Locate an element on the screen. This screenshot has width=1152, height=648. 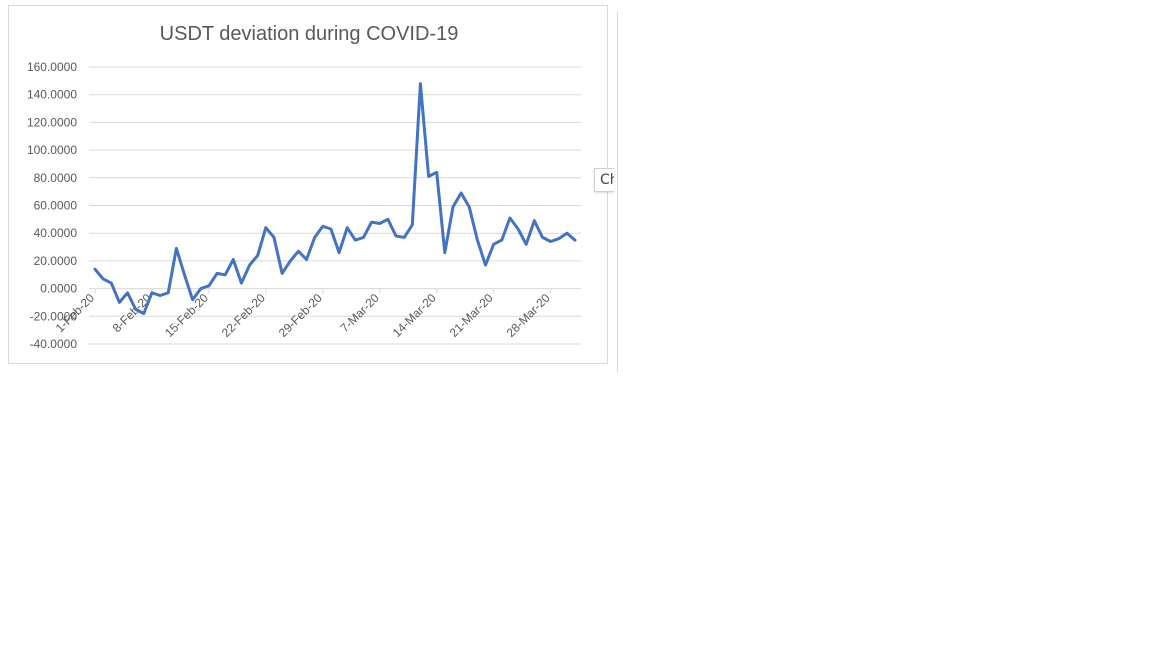
tooltip-tab: Ch is located at coordinates (604, 180).